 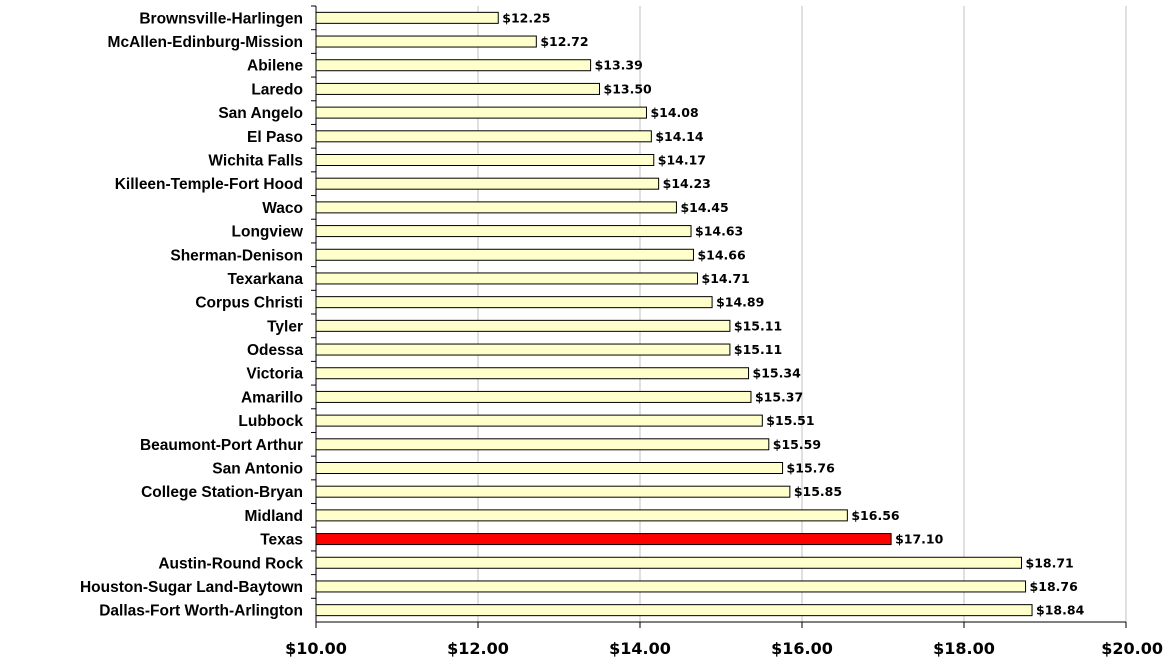 What do you see at coordinates (875, 515) in the screenshot?
I see `value-label: $16.56` at bounding box center [875, 515].